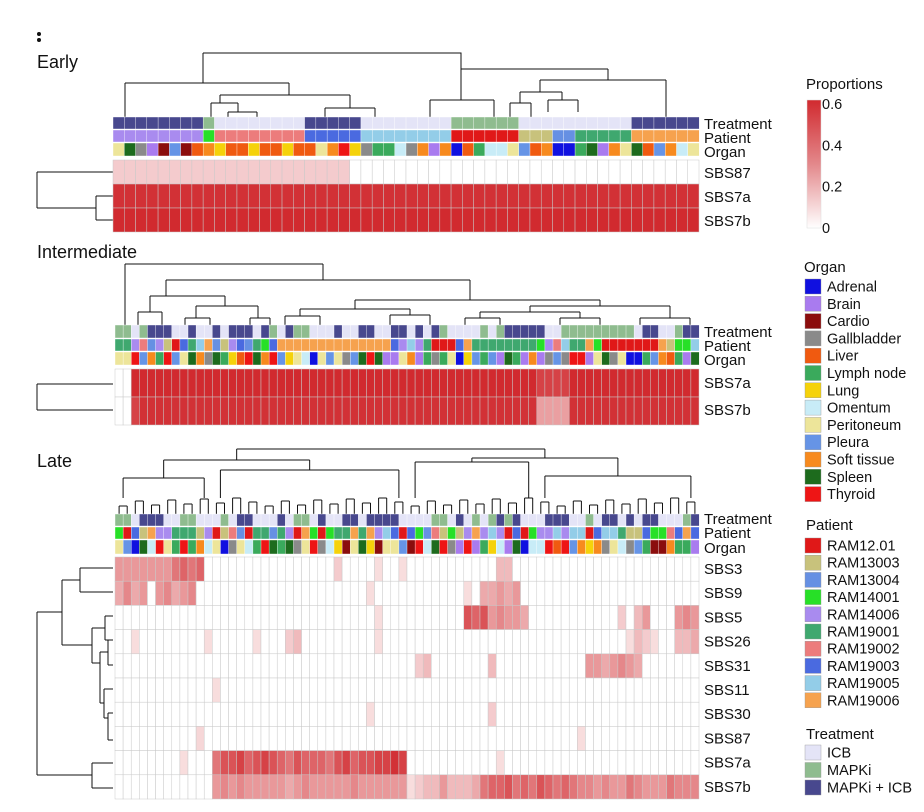  Describe the element at coordinates (725, 360) in the screenshot. I see `intermediate-annot-label-organ: Organ` at that location.